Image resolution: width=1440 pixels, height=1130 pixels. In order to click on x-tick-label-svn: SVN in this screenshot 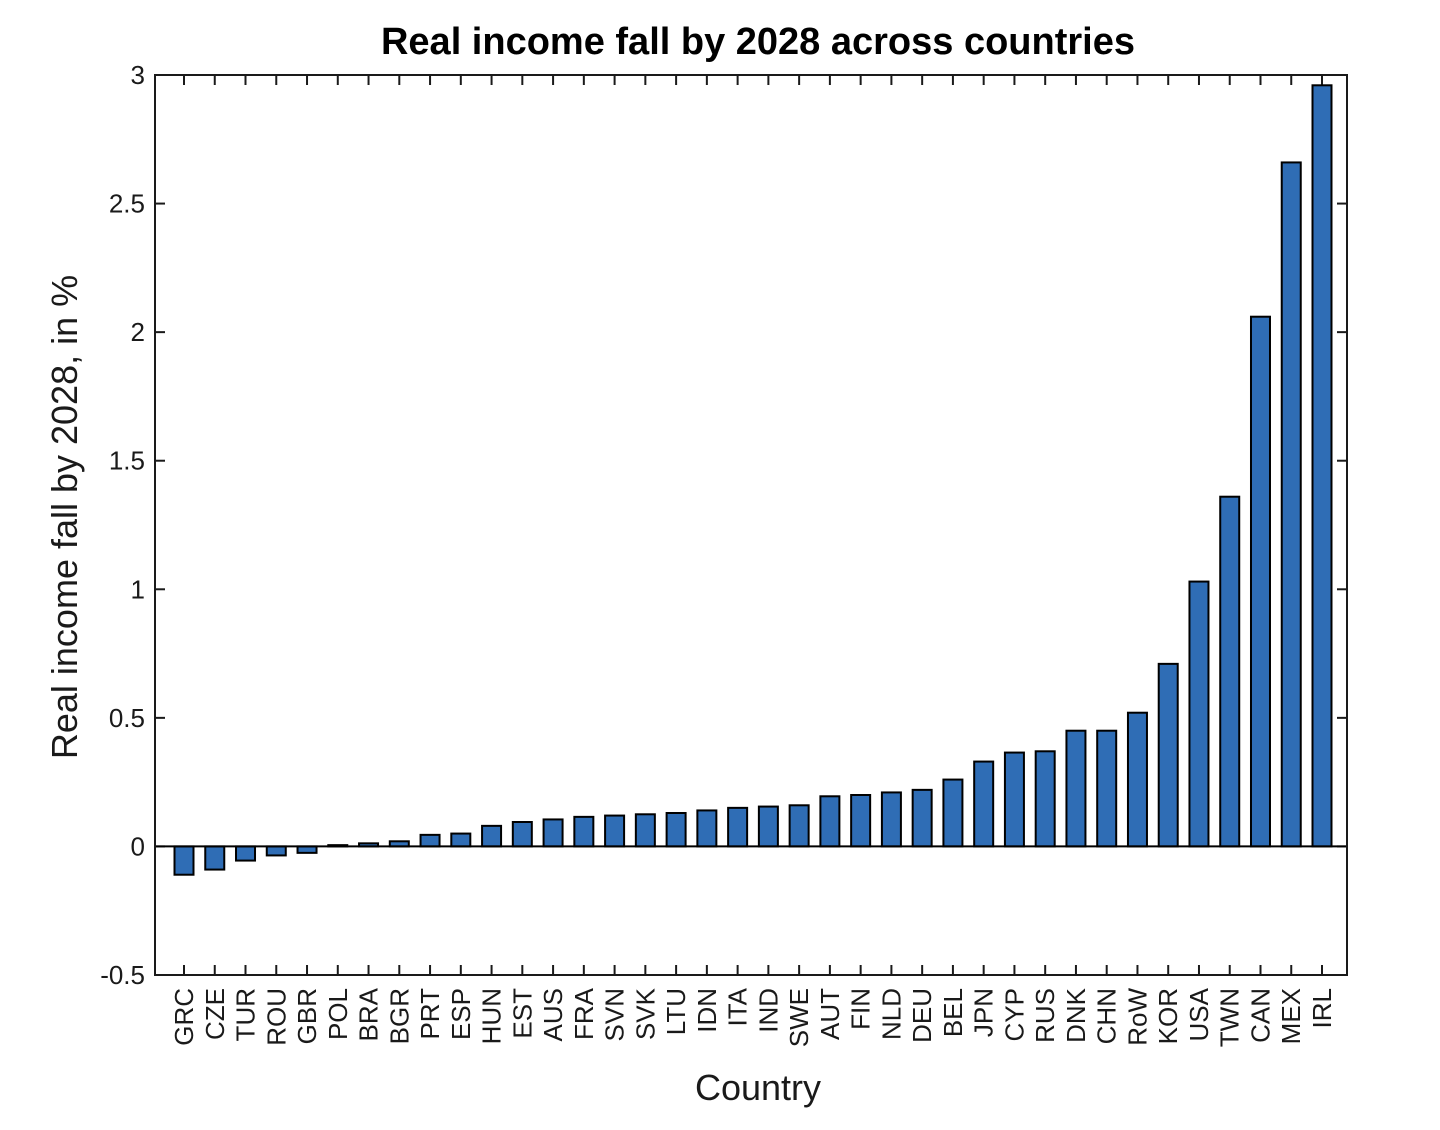, I will do `click(615, 1014)`.